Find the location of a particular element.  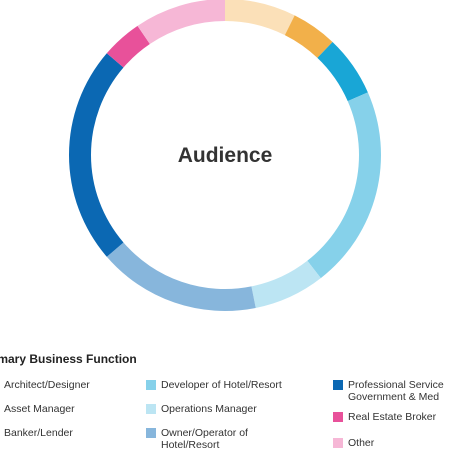

legend-item-architect-designer: Architect/Designer is located at coordinates (47, 385).